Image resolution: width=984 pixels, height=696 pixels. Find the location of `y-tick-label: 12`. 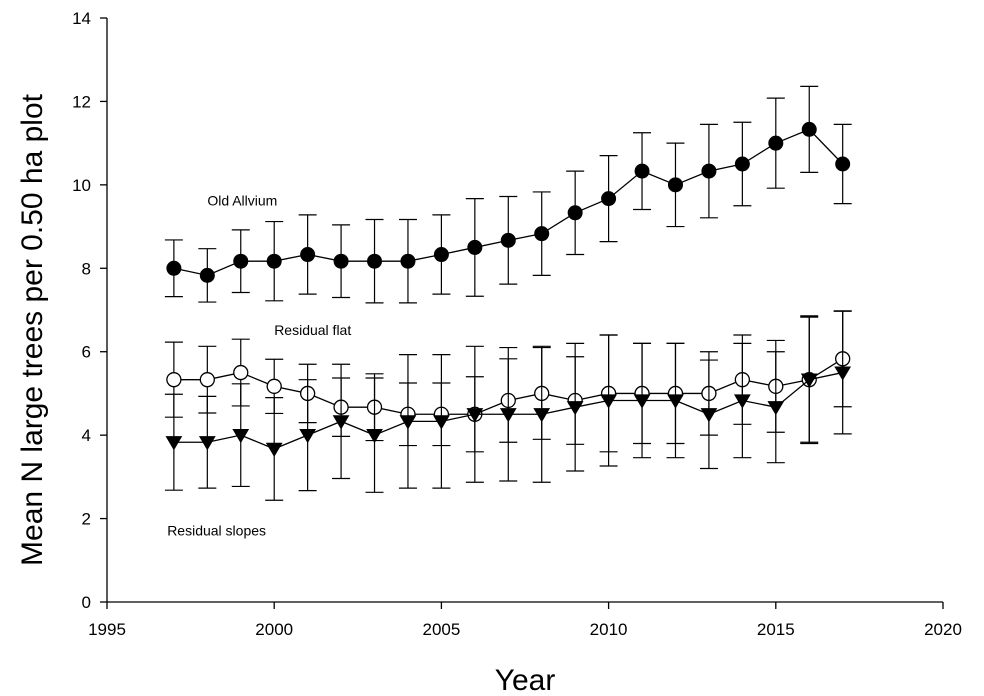

y-tick-label: 12 is located at coordinates (81, 101).